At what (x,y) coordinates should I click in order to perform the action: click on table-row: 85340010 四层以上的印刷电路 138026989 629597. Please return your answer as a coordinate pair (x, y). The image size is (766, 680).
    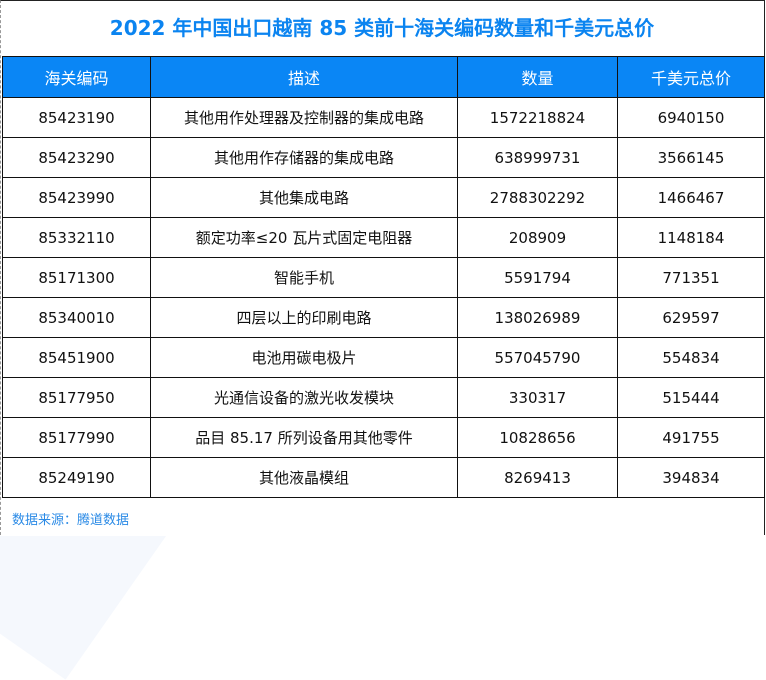
    Looking at the image, I should click on (383, 317).